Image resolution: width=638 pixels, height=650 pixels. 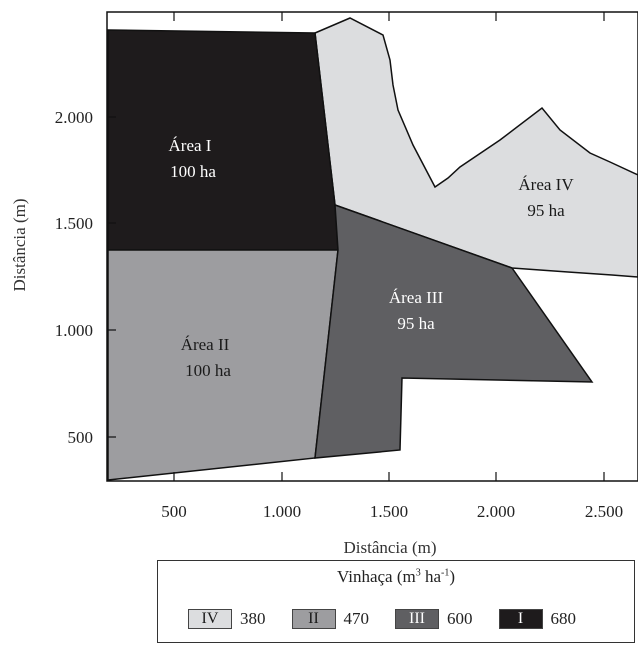 I want to click on legend-items: IV 380 II 470 III 600 I 680, so click(x=382, y=619).